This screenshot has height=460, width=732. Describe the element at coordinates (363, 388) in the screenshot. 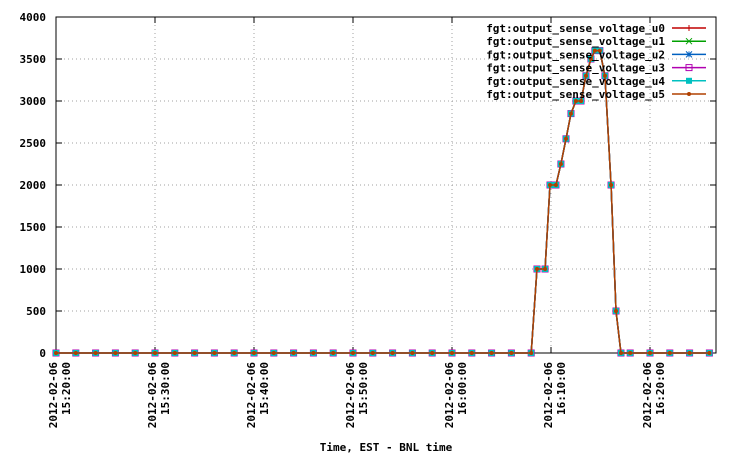

I see `x-tick-label: 15:50:00` at that location.